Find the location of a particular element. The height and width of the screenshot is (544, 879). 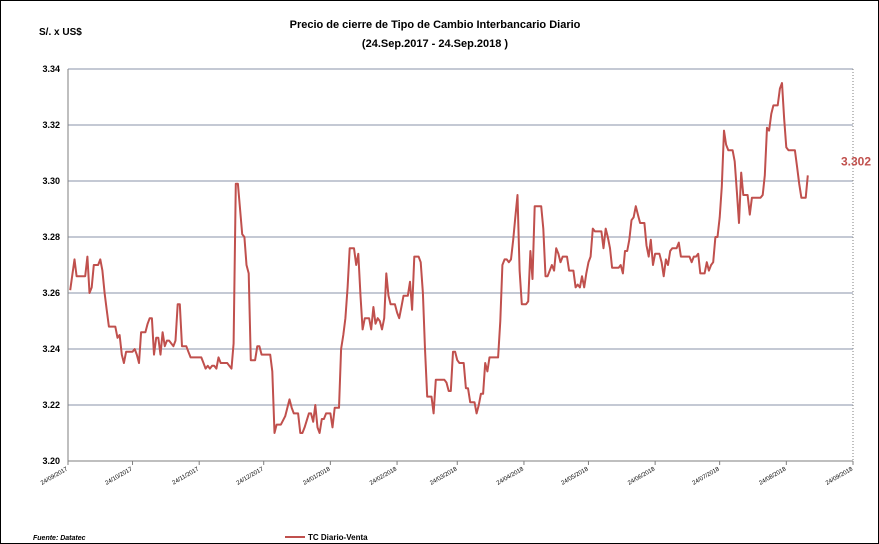

y-tick-label: 3.32 is located at coordinates (51, 125).